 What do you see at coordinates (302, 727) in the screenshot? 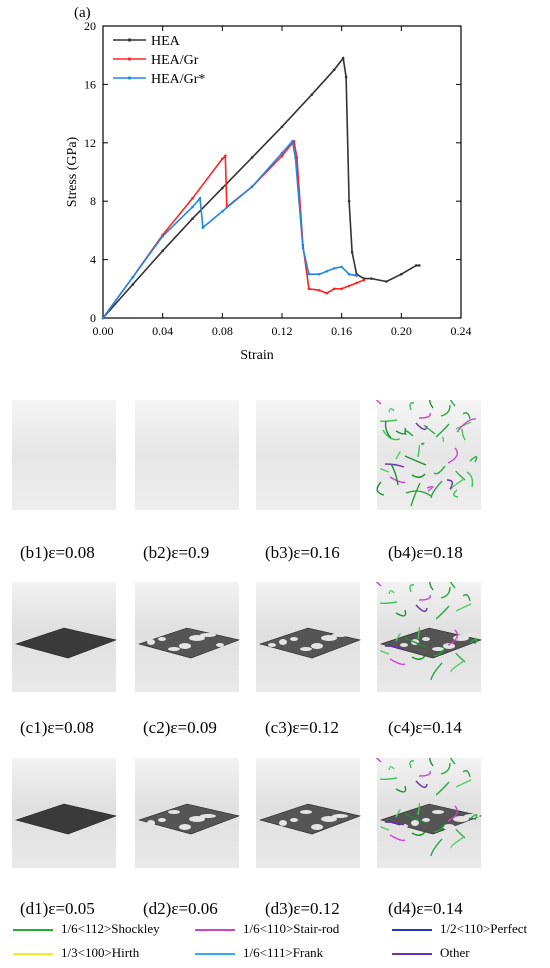
I see `snapshot-caption: (c3)ε=0.12` at bounding box center [302, 727].